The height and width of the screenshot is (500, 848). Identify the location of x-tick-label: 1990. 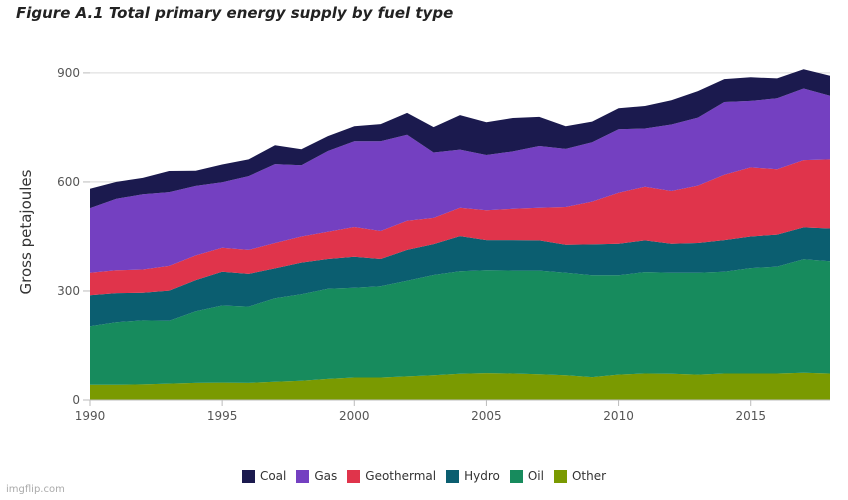
(90, 416).